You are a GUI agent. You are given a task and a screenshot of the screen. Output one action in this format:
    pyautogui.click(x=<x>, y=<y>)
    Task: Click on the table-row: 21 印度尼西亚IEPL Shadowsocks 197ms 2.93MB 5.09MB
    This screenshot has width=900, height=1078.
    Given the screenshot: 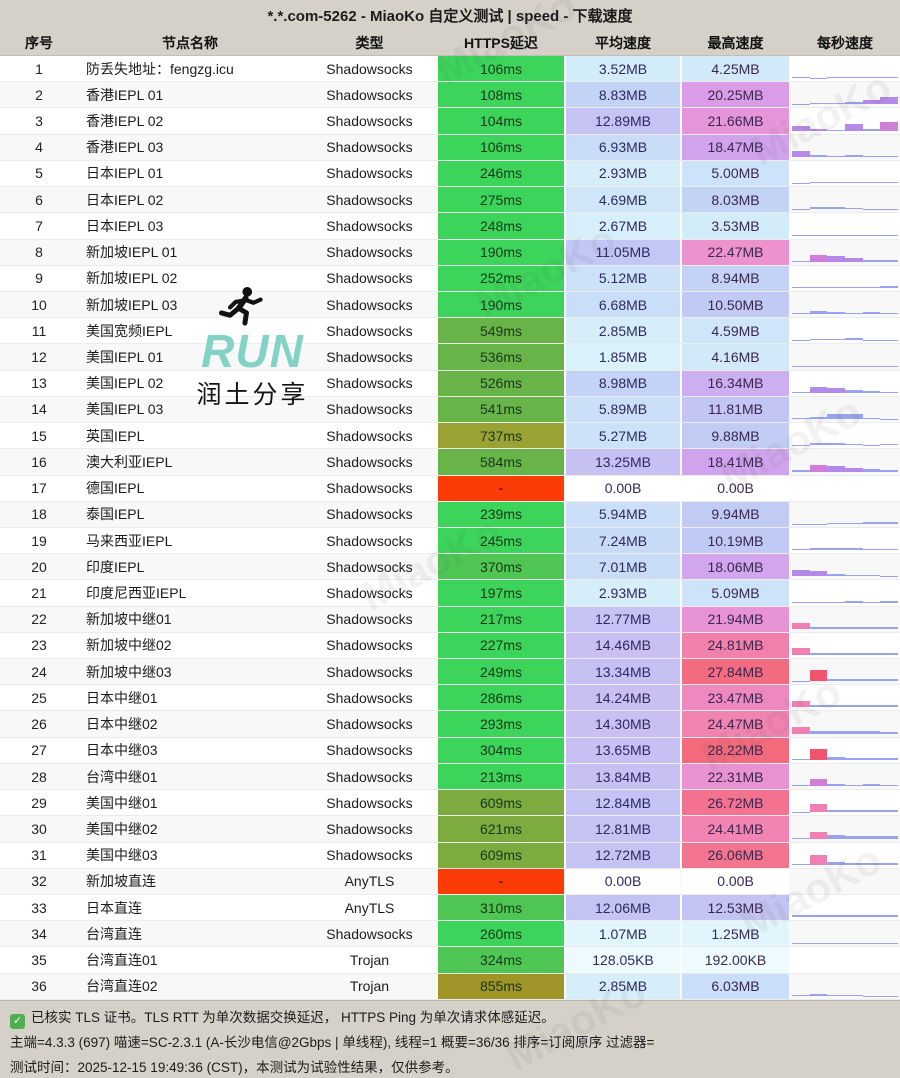 What is the action you would take?
    pyautogui.click(x=450, y=593)
    